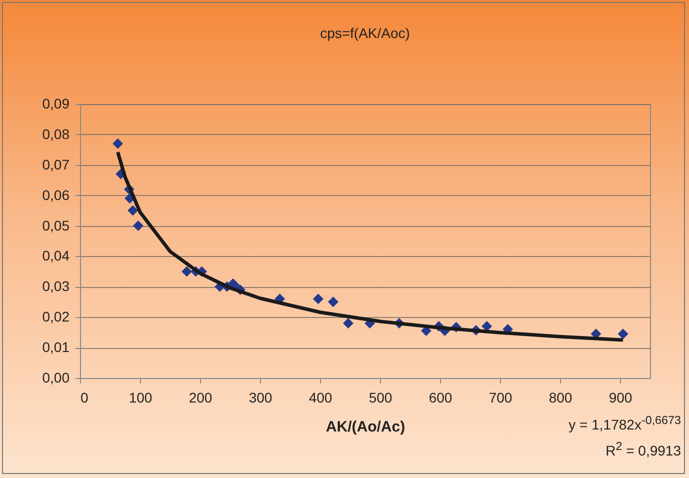 This screenshot has height=478, width=689. What do you see at coordinates (56, 286) in the screenshot?
I see `y-tick-label: 0,03` at bounding box center [56, 286].